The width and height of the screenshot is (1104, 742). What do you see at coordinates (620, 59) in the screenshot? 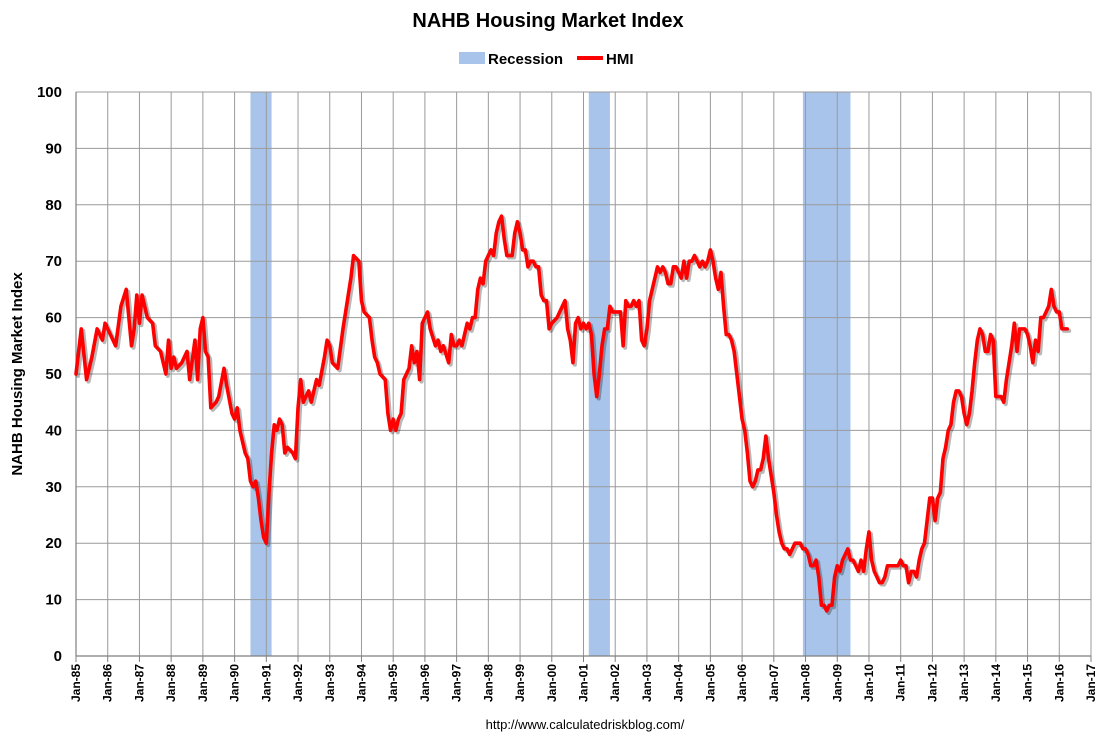
I see `legend-label-hmi: HMI` at bounding box center [620, 59].